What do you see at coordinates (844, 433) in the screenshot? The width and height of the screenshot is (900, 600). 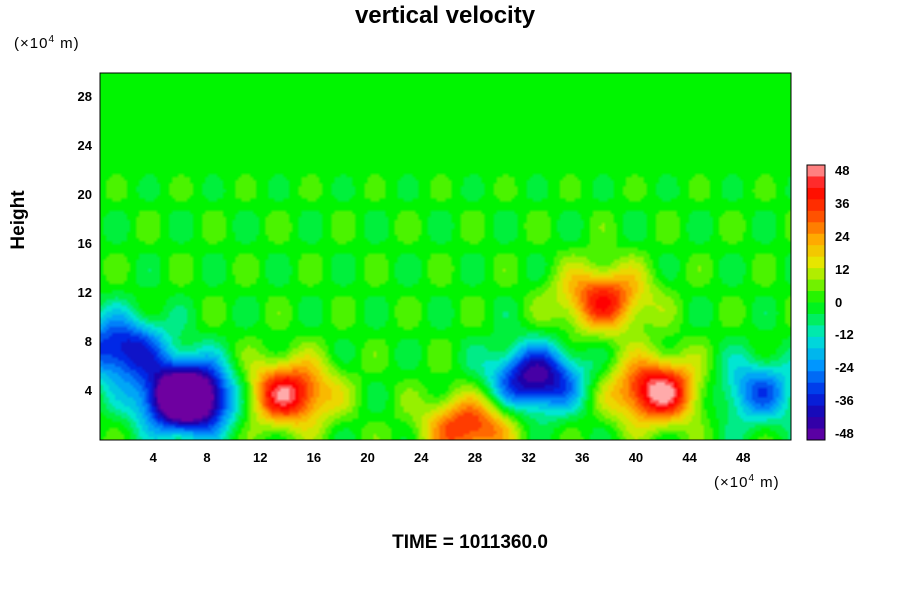 I see `colorbar-tick-label: -48` at bounding box center [844, 433].